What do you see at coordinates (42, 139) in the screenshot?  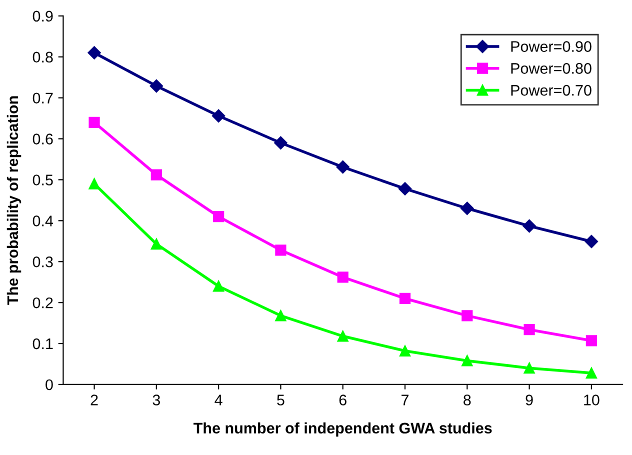 I see `y-tick-label: 0.6` at bounding box center [42, 139].